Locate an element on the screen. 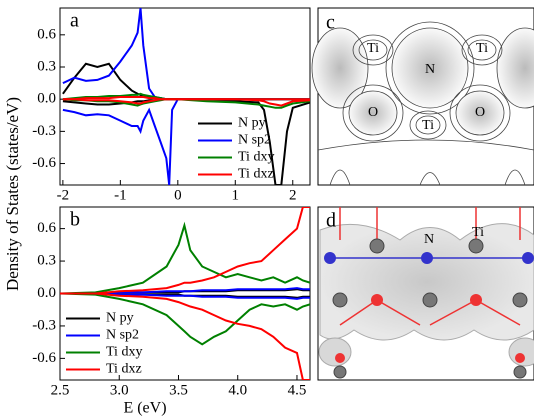 This screenshot has width=534, height=420. x-tick-label: 3.5 is located at coordinates (178, 390).